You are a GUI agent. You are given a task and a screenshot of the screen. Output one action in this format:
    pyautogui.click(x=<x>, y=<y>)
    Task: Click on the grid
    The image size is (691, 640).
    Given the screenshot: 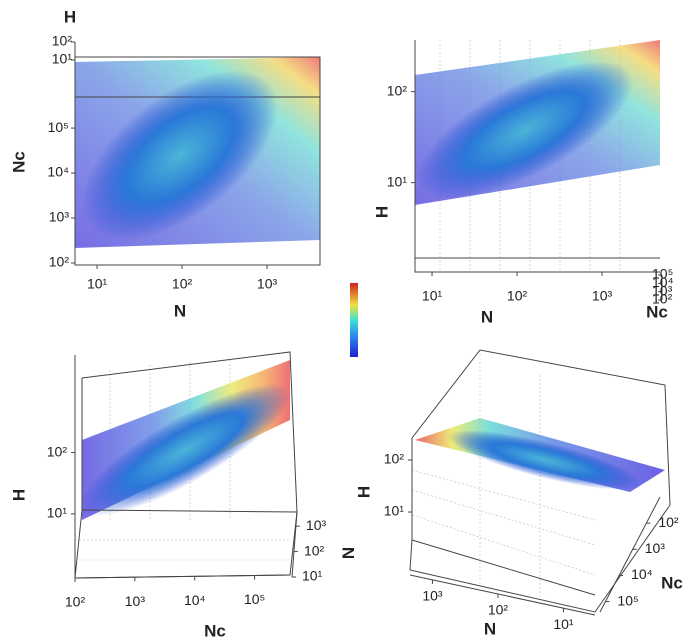 What is the action you would take?
    pyautogui.click(x=503, y=475)
    